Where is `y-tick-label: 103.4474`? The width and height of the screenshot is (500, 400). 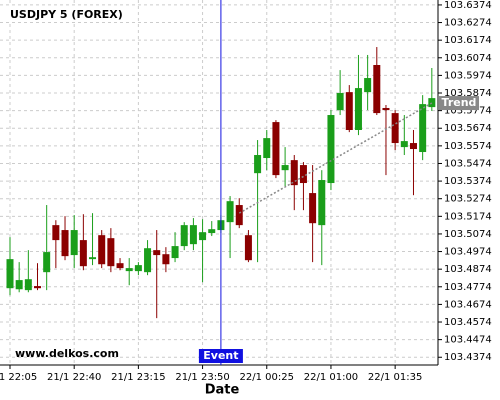 y-tick-label: 103.4474 is located at coordinates (468, 340).